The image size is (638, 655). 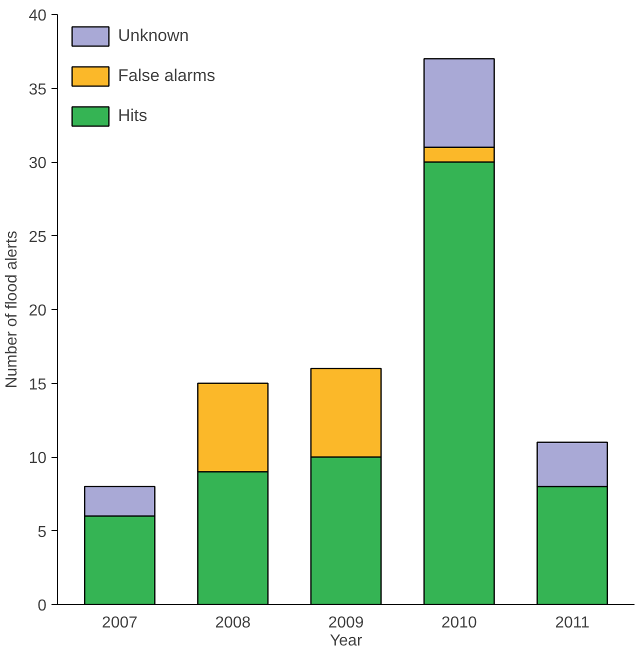 I want to click on y-tick-label: 10, so click(x=37, y=458).